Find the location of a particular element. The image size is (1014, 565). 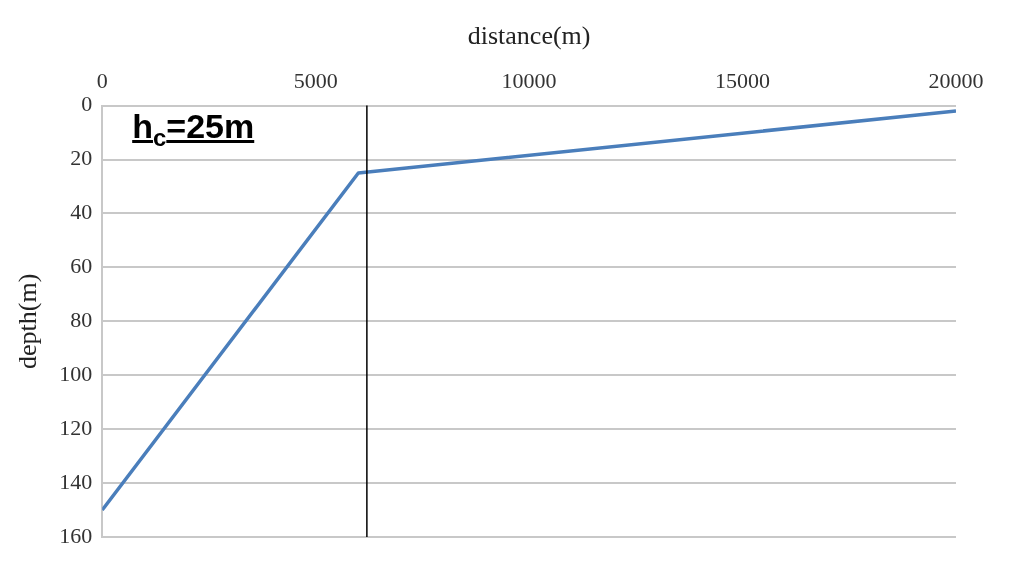

x-tick-label: 5000 is located at coordinates (315, 81).